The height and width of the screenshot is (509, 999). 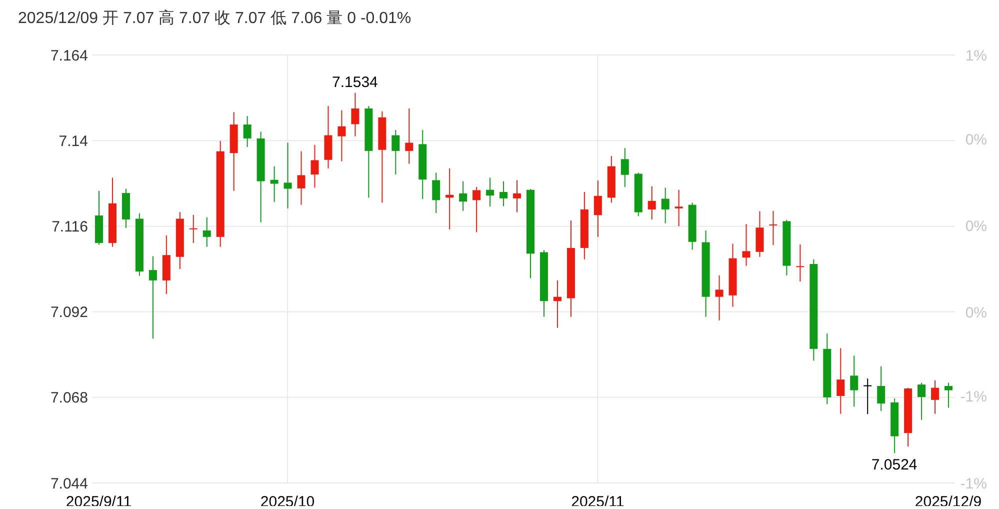 I want to click on annotation: 7.1534, so click(x=355, y=83).